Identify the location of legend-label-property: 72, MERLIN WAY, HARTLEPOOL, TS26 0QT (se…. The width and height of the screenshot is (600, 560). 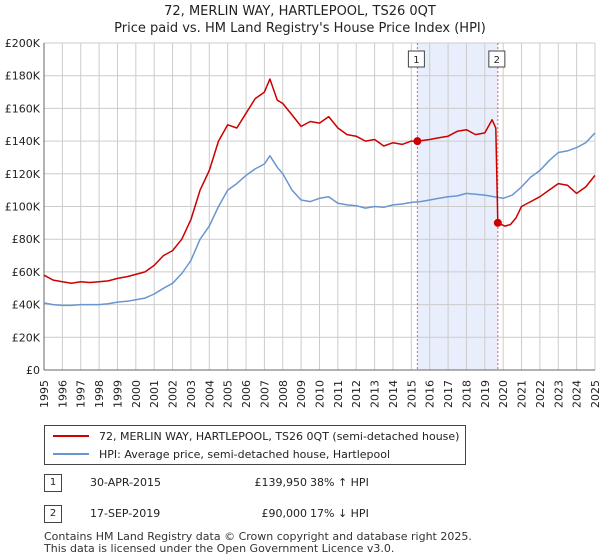
(279, 436).